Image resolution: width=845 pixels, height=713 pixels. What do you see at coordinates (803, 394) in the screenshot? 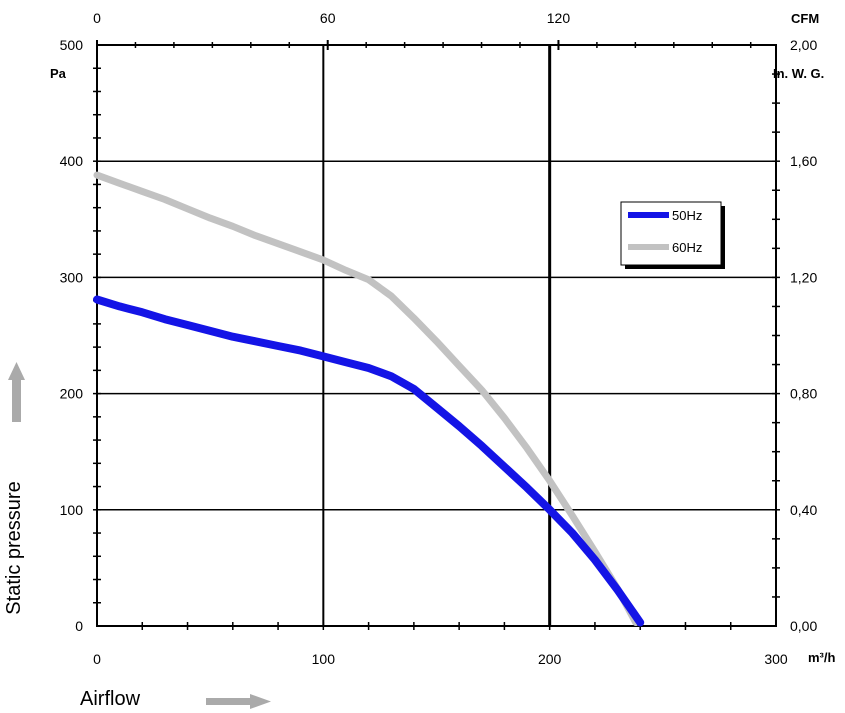
I see `right-tick-label: 0,80` at bounding box center [803, 394].